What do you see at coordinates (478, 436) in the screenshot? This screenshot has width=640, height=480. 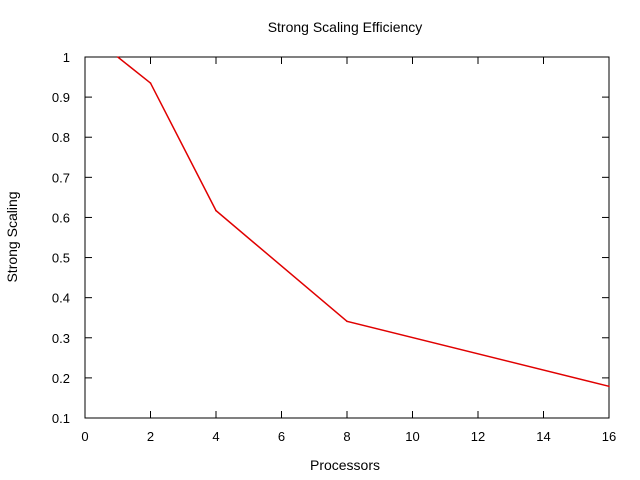 I see `x-tick-label: 12` at bounding box center [478, 436].